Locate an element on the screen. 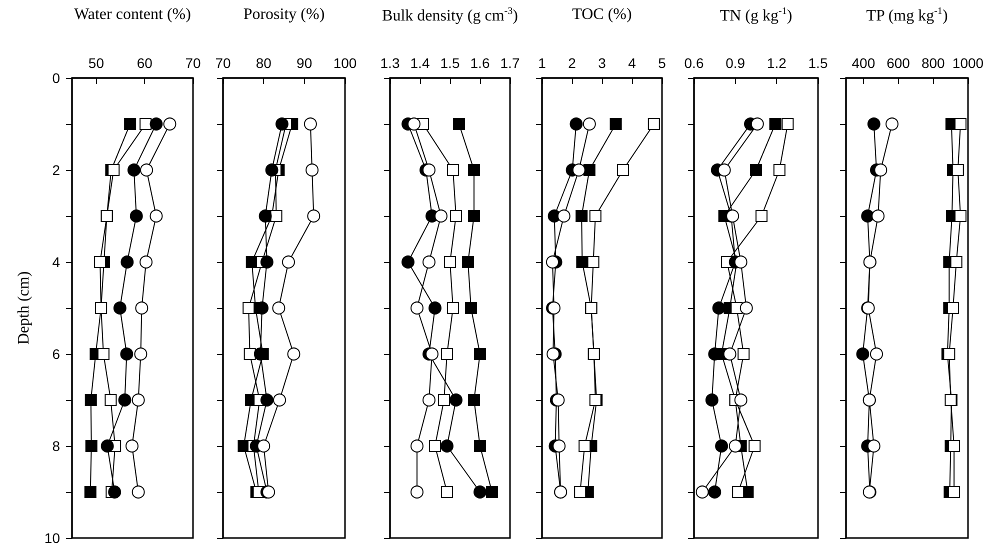 This screenshot has height=545, width=984. x-tick-label: 800 is located at coordinates (933, 63).